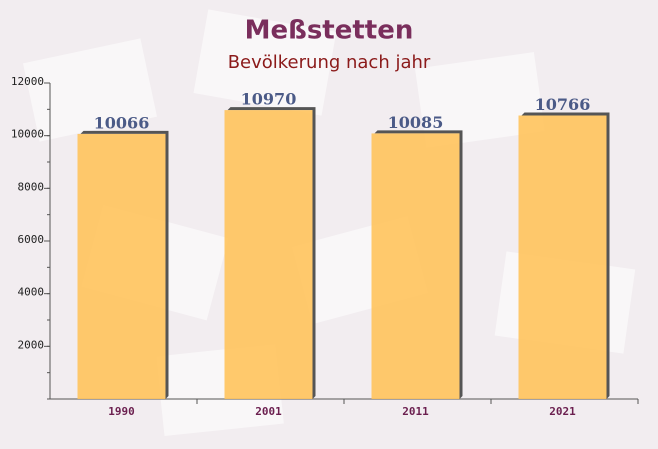 The height and width of the screenshot is (449, 658). What do you see at coordinates (121, 411) in the screenshot?
I see `x-tick-label: 1990` at bounding box center [121, 411].